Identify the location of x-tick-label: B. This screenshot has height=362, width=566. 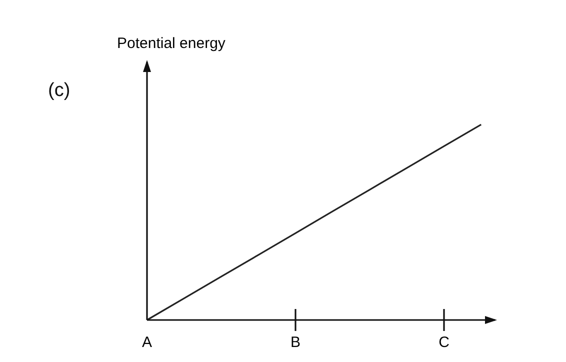
(295, 342).